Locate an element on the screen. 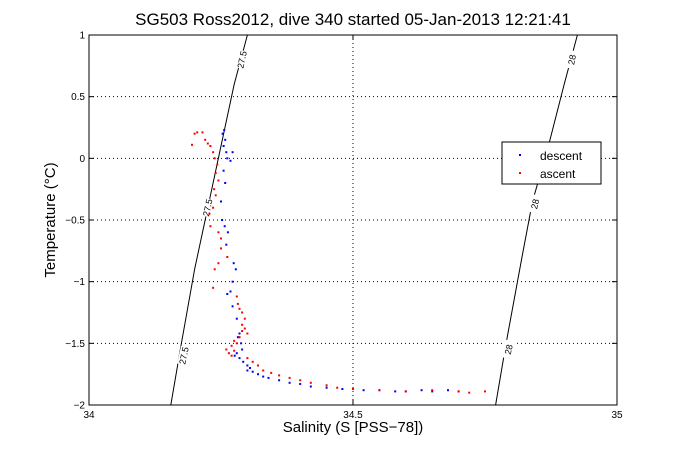  legend: descent ascent is located at coordinates (551, 163).